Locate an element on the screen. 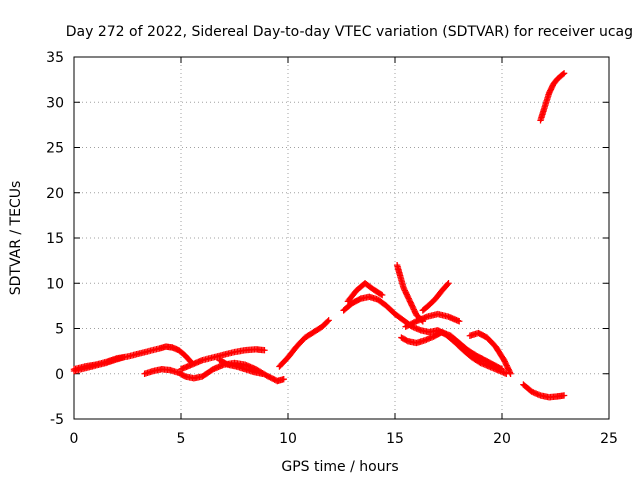 The height and width of the screenshot is (480, 640). y-tick-label: 35 is located at coordinates (55, 58).